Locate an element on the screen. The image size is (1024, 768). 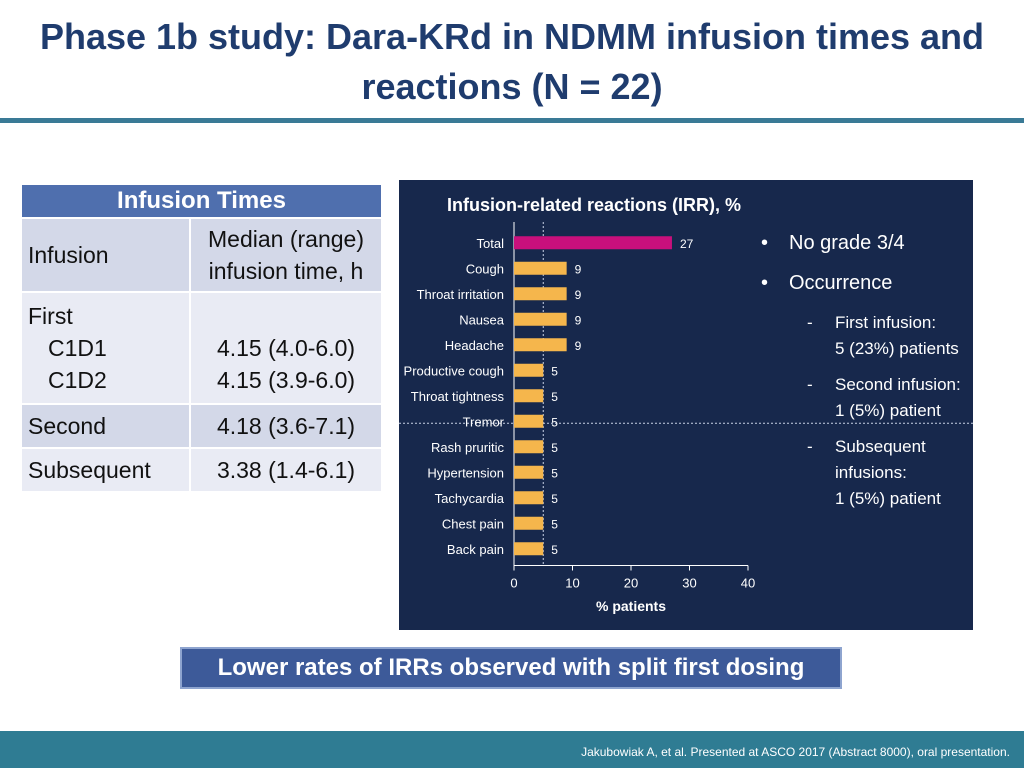
subbullet-first-infusion: - First infusion: 5 (23%) patients is located at coordinates (864, 336).